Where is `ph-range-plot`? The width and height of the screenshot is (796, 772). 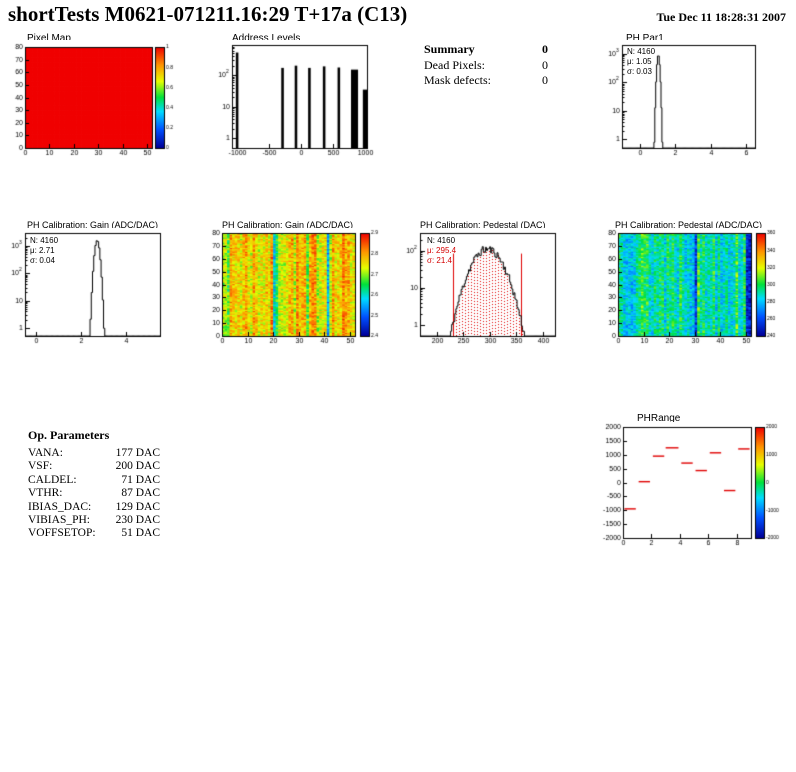 ph-range-plot is located at coordinates (697, 486).